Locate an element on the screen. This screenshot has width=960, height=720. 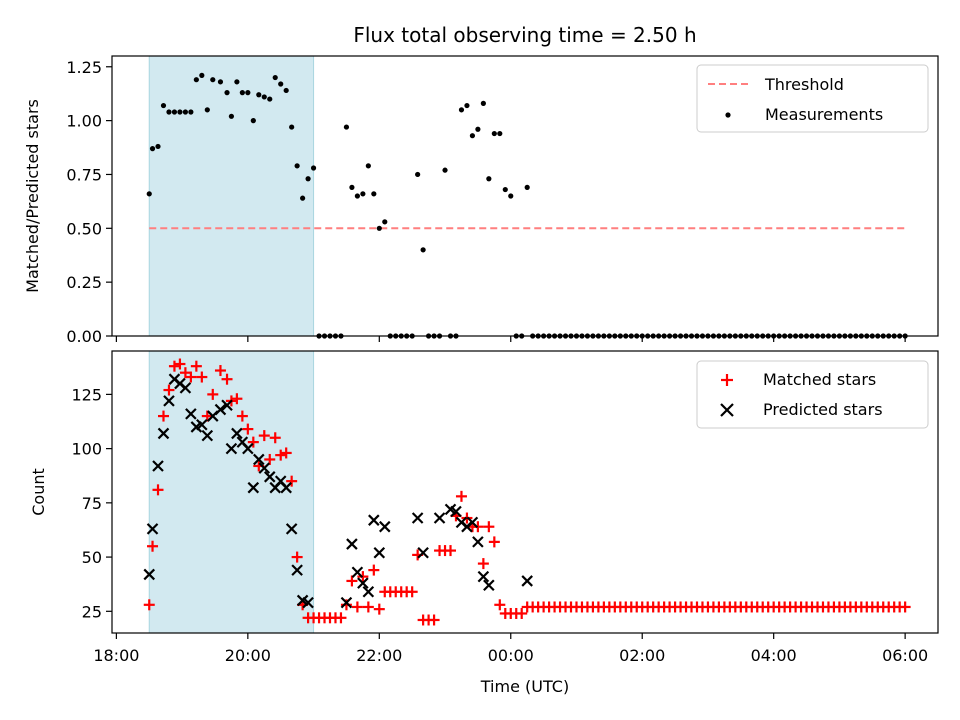
top-y-axis-label: Matched/Predicted stars is located at coordinates (32, 196).